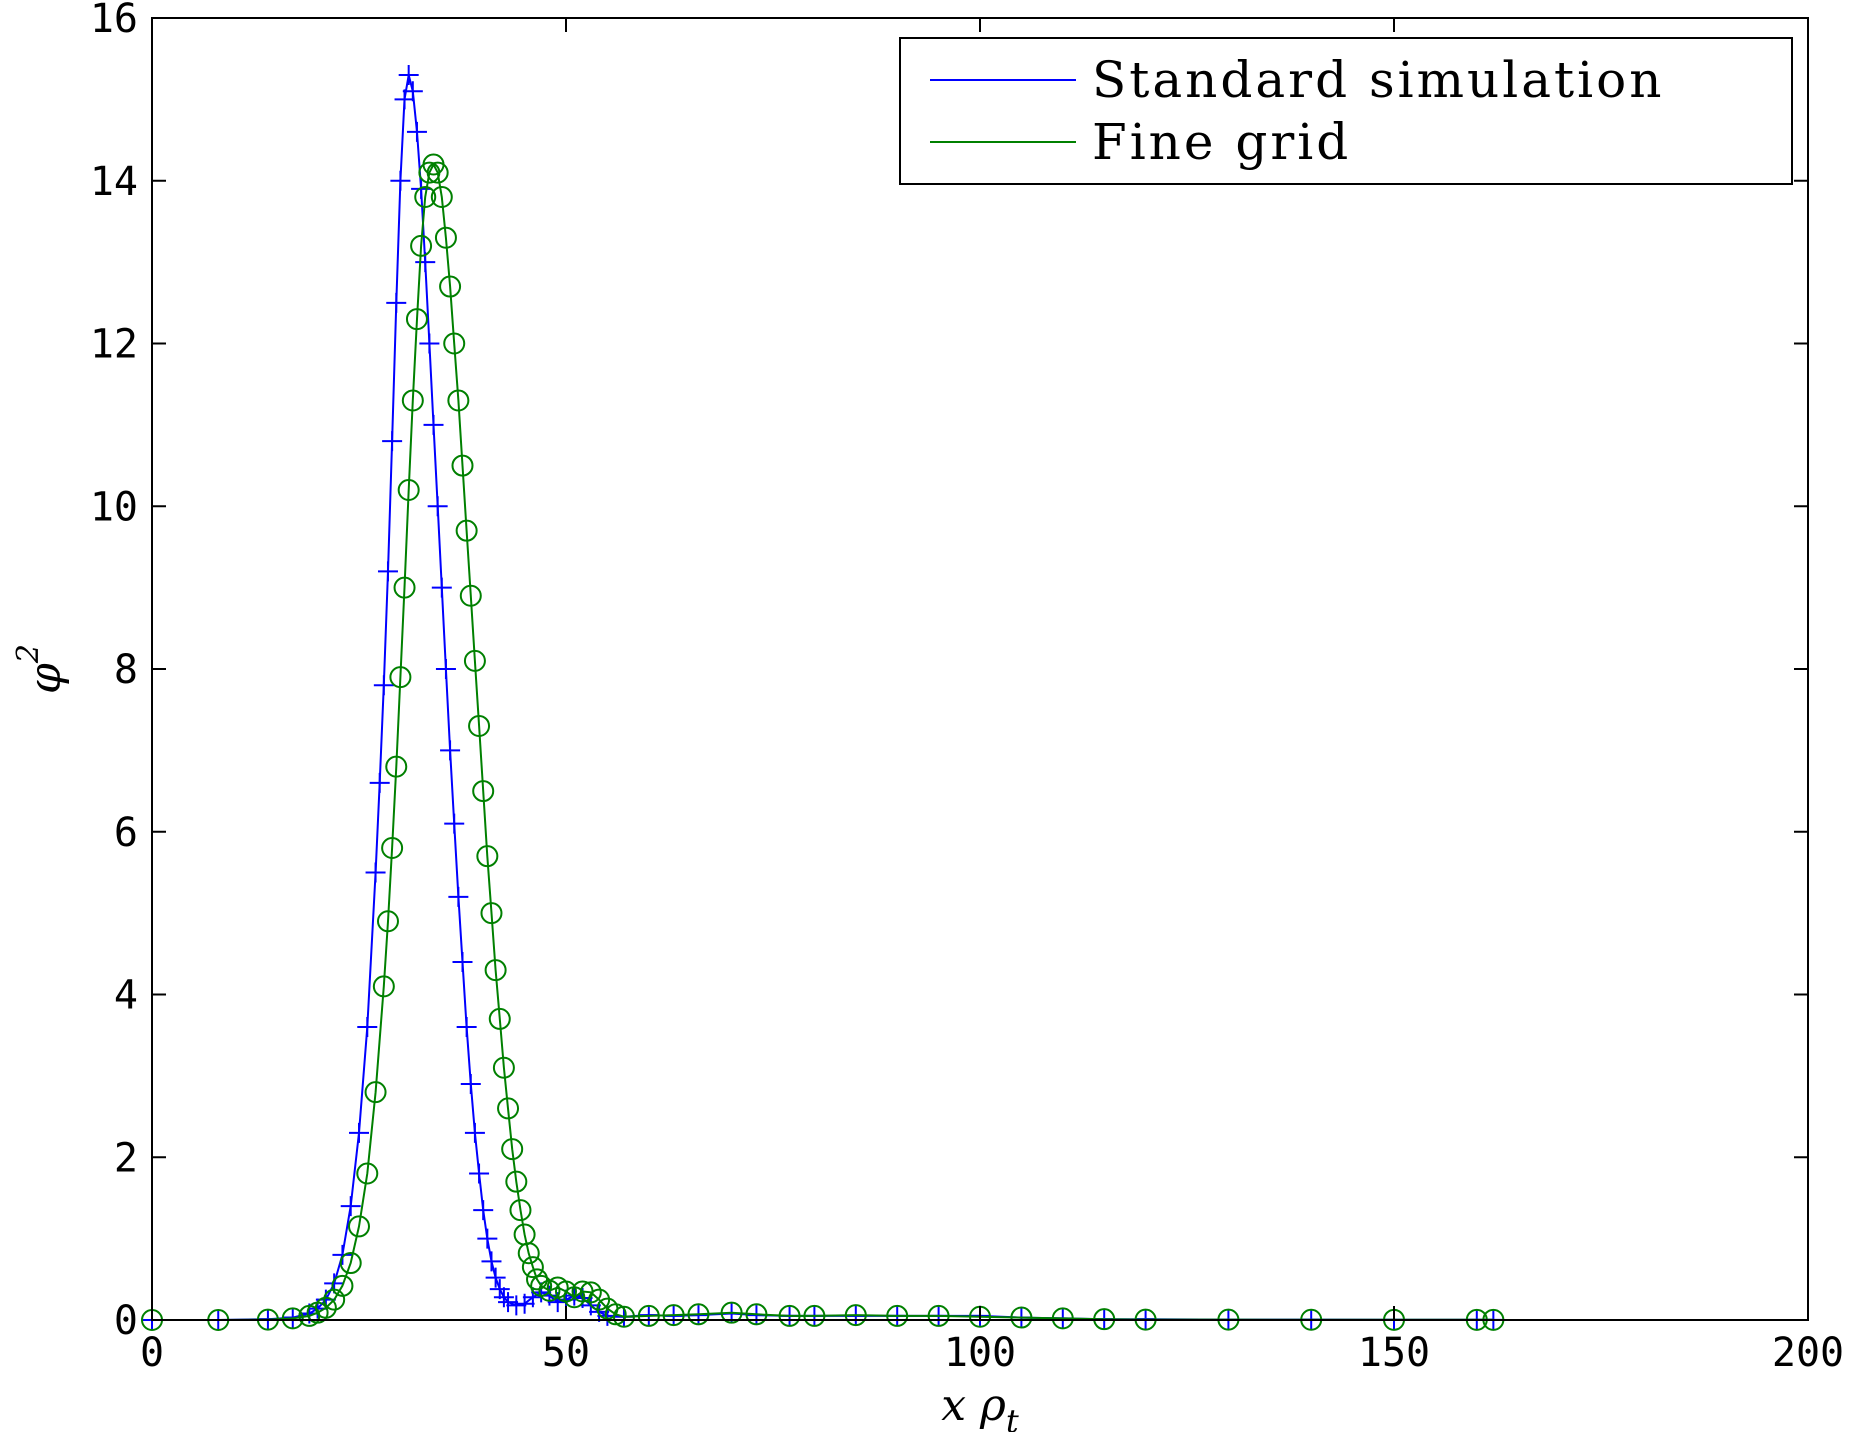 This screenshot has height=1432, width=1854. What do you see at coordinates (973, 1405) in the screenshot?
I see `x-axis-title-main: x ρ` at bounding box center [973, 1405].